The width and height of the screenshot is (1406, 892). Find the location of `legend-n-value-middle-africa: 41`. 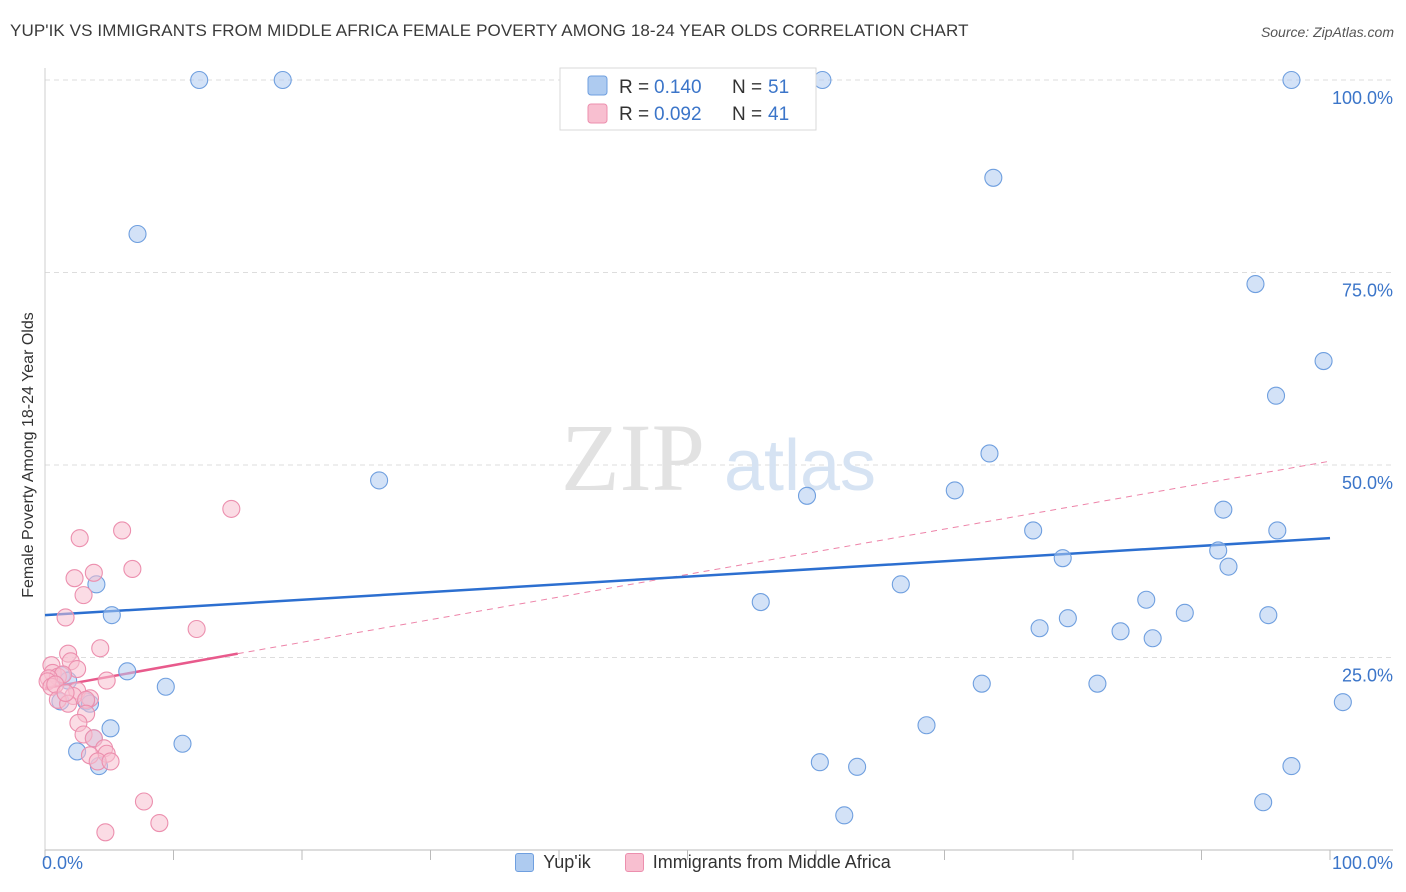

legend-n-value-middle-africa: 41 is located at coordinates (778, 114).